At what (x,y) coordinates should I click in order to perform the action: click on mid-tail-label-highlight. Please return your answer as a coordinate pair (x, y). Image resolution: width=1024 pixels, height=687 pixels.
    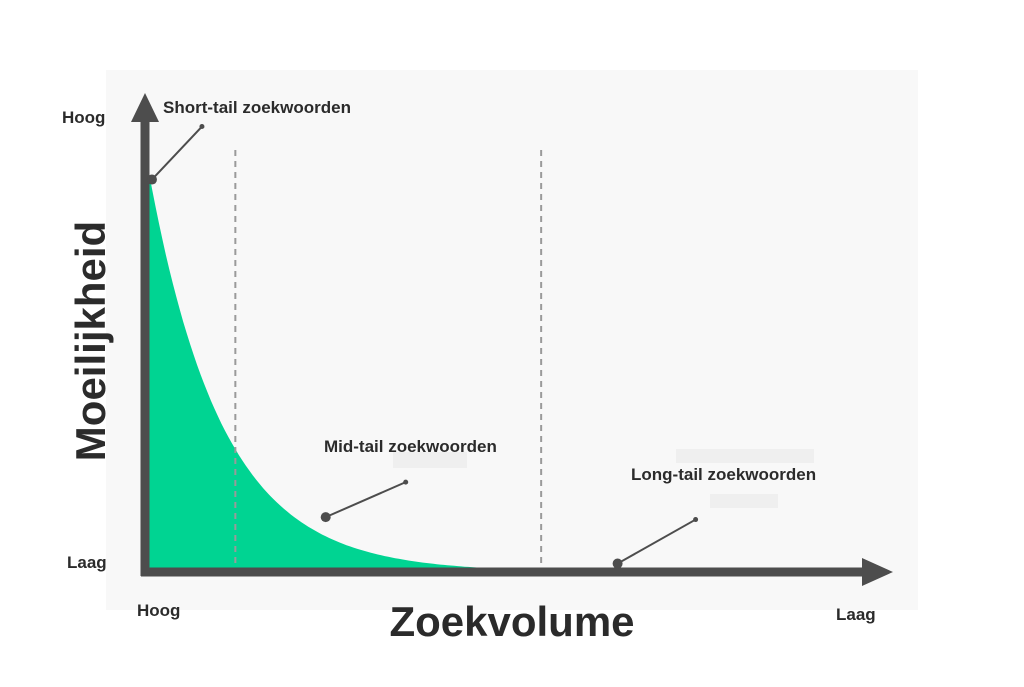
    Looking at the image, I should click on (430, 460).